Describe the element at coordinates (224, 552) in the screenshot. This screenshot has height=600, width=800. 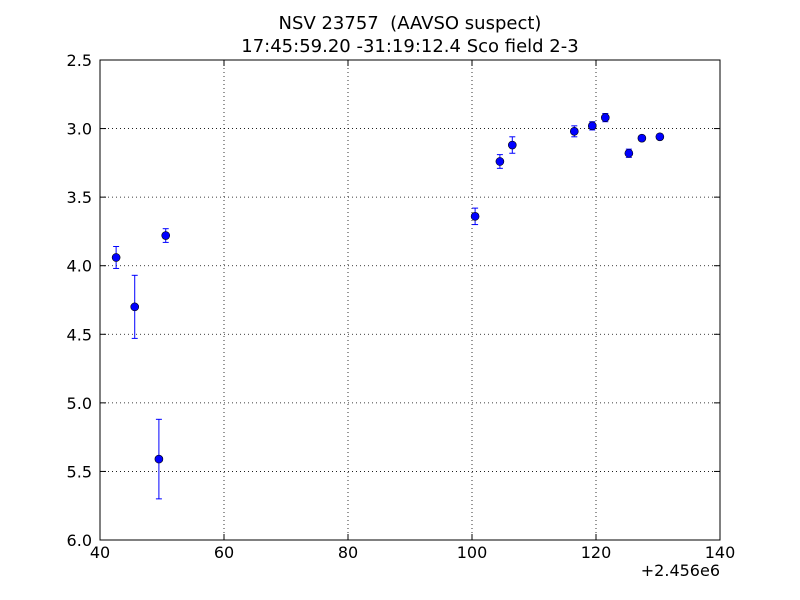
I see `x-tick-label: 60` at that location.